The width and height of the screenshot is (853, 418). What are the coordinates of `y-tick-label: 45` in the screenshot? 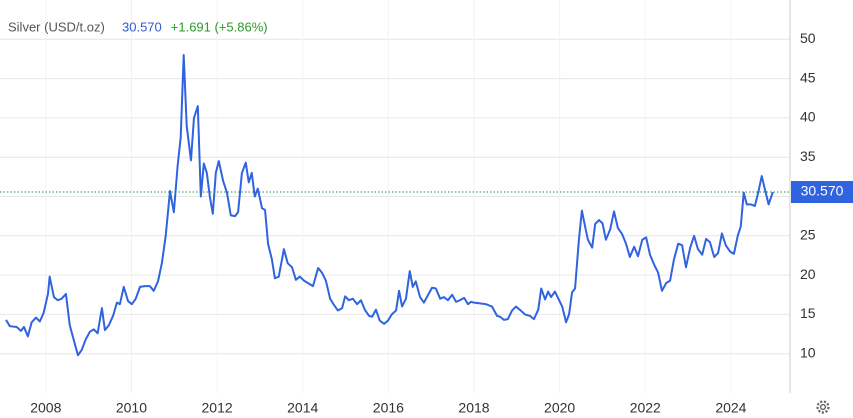 It's located at (808, 77).